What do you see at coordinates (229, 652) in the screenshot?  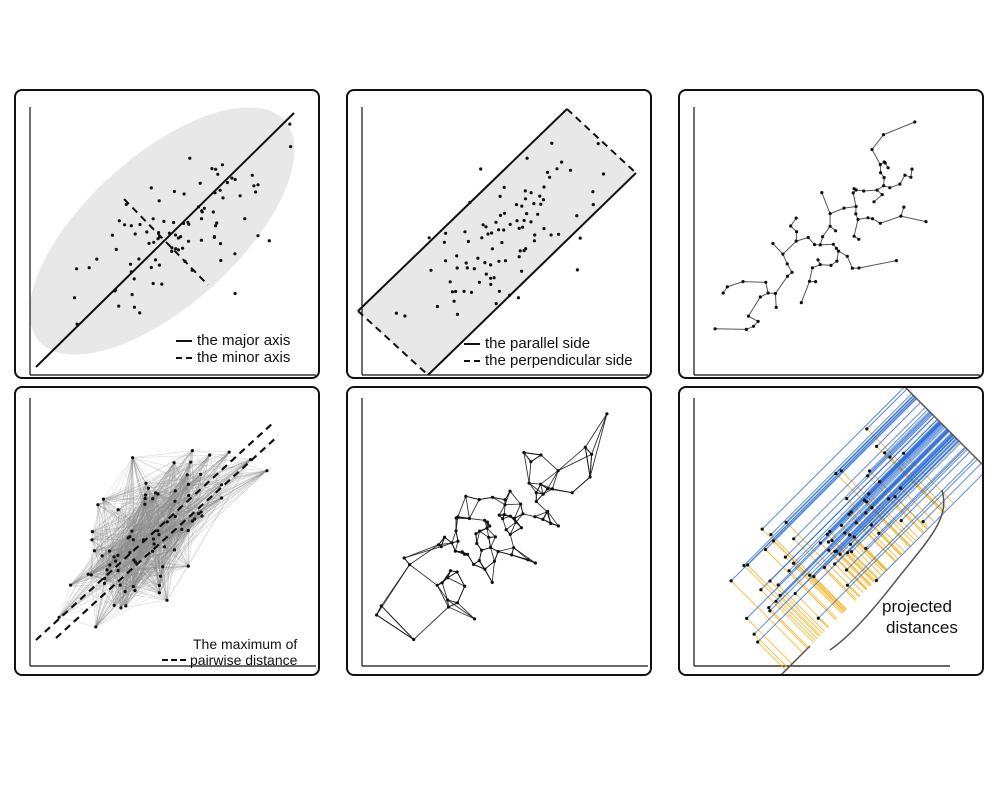 I see `p4-legend: The maximum of pairwise distance` at bounding box center [229, 652].